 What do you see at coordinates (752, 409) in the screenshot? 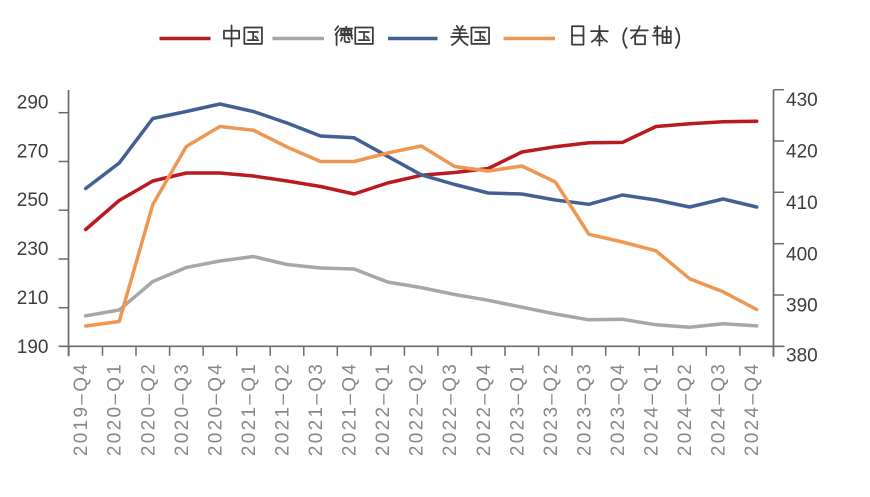
I see `svg-text: 2024–Q4` at bounding box center [752, 409].